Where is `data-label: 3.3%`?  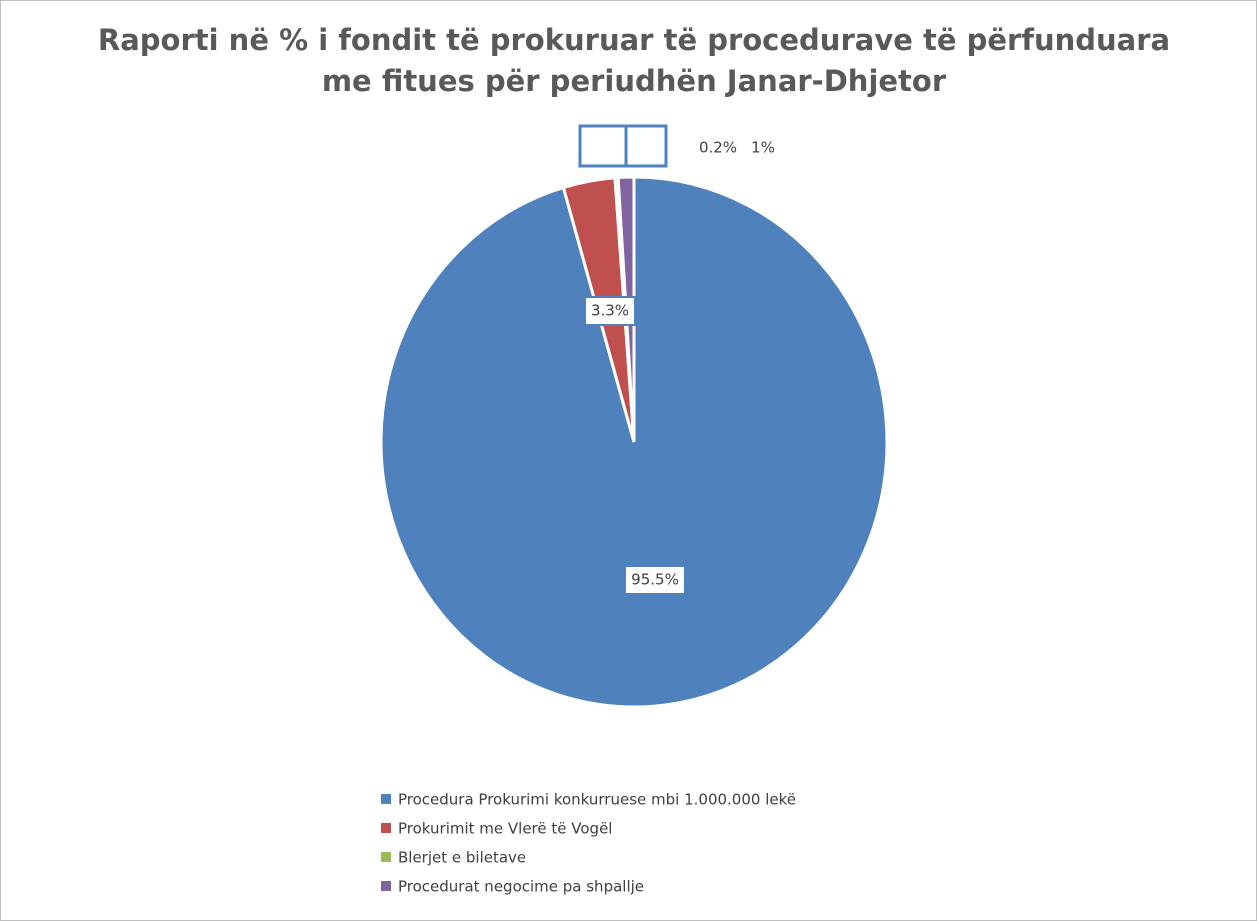 data-label: 3.3% is located at coordinates (610, 311).